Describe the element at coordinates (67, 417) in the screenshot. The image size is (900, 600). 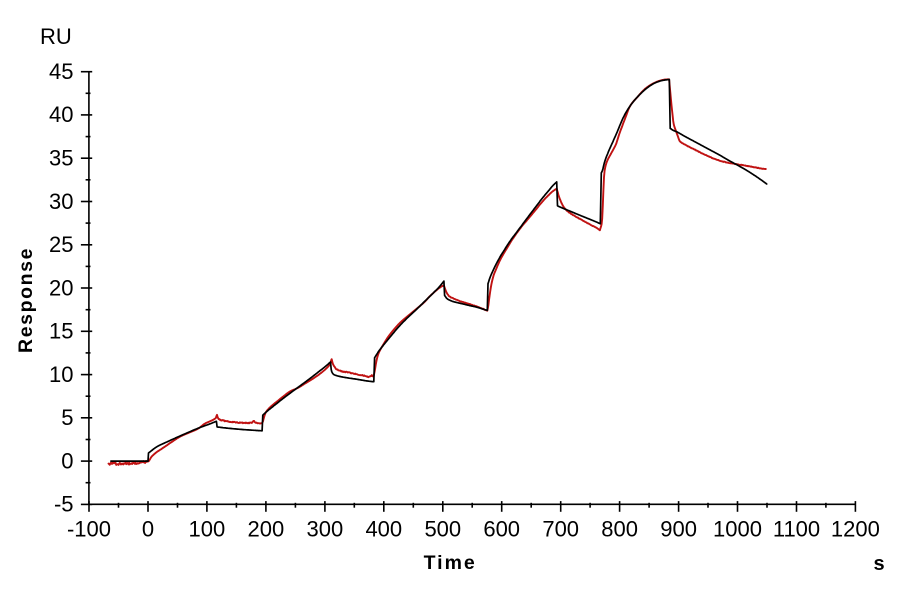
I see `svg-text: 5` at that location.